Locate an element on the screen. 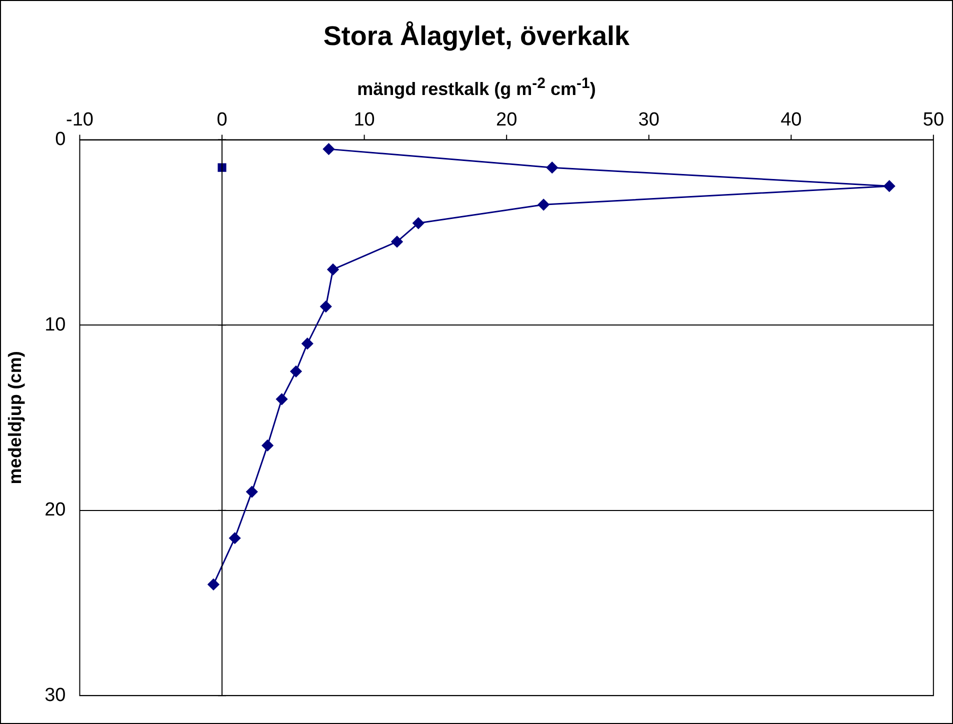 The image size is (953, 724). x-tick-label: 40 is located at coordinates (791, 120).